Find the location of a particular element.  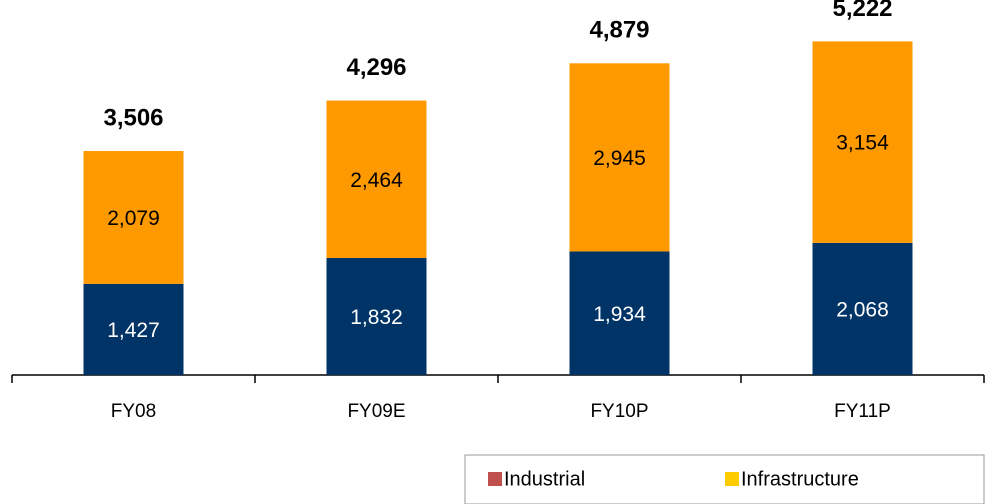

data-label: 2,464 is located at coordinates (376, 180).